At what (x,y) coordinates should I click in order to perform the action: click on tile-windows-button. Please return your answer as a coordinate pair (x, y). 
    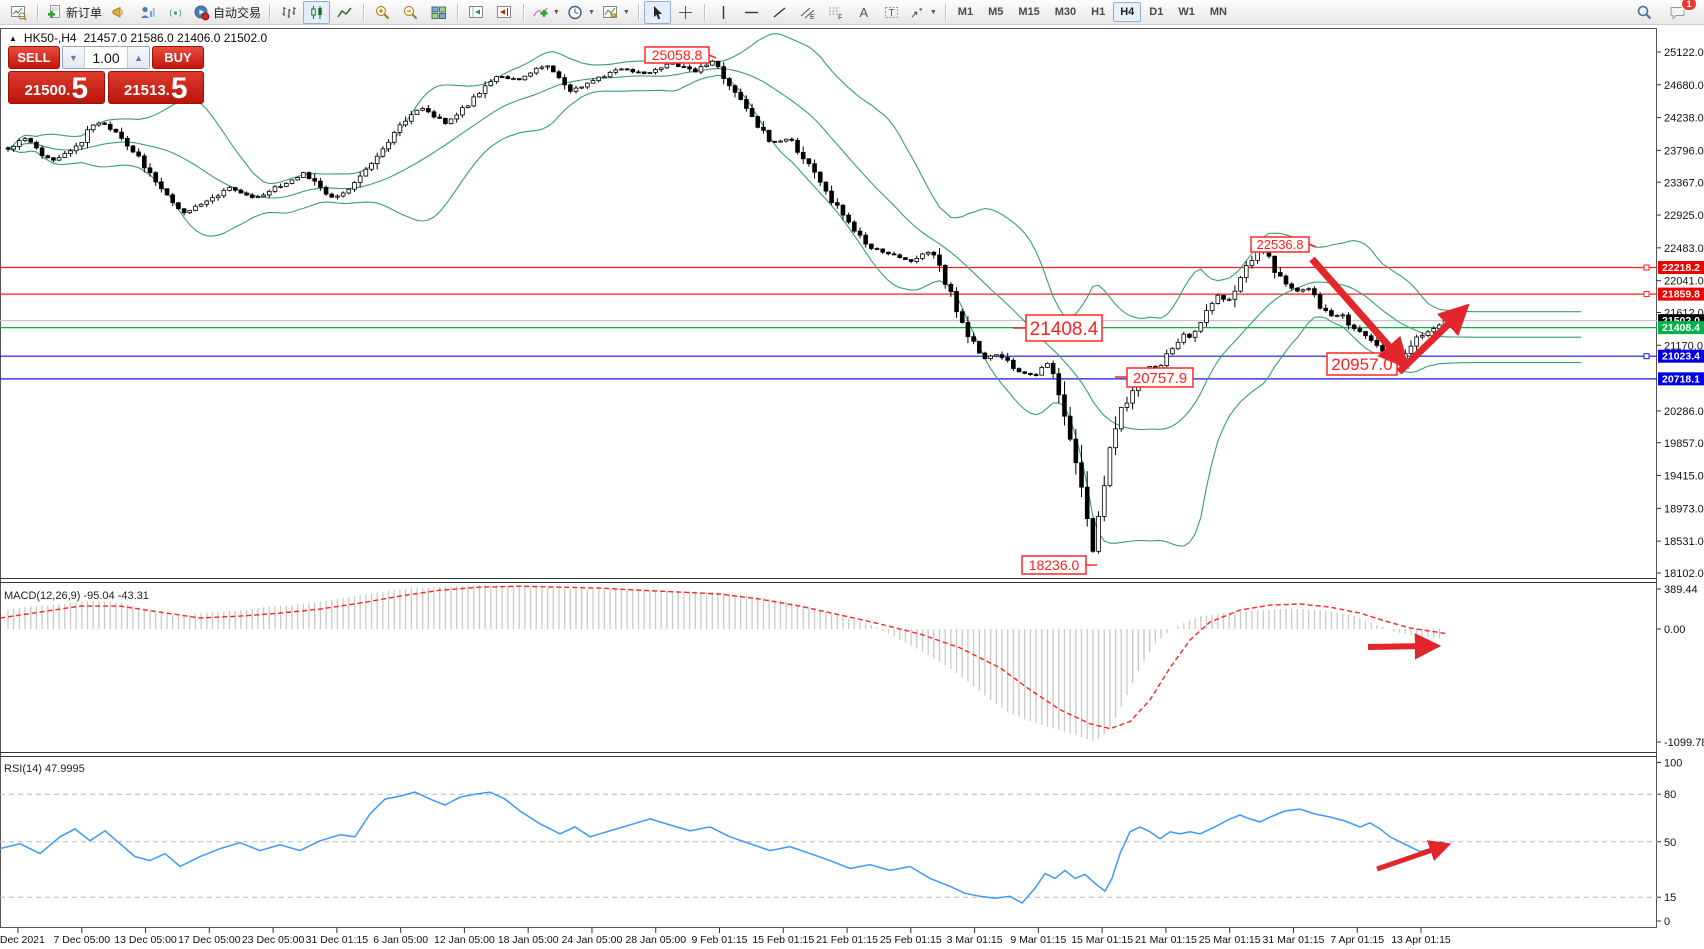
    Looking at the image, I should click on (438, 12).